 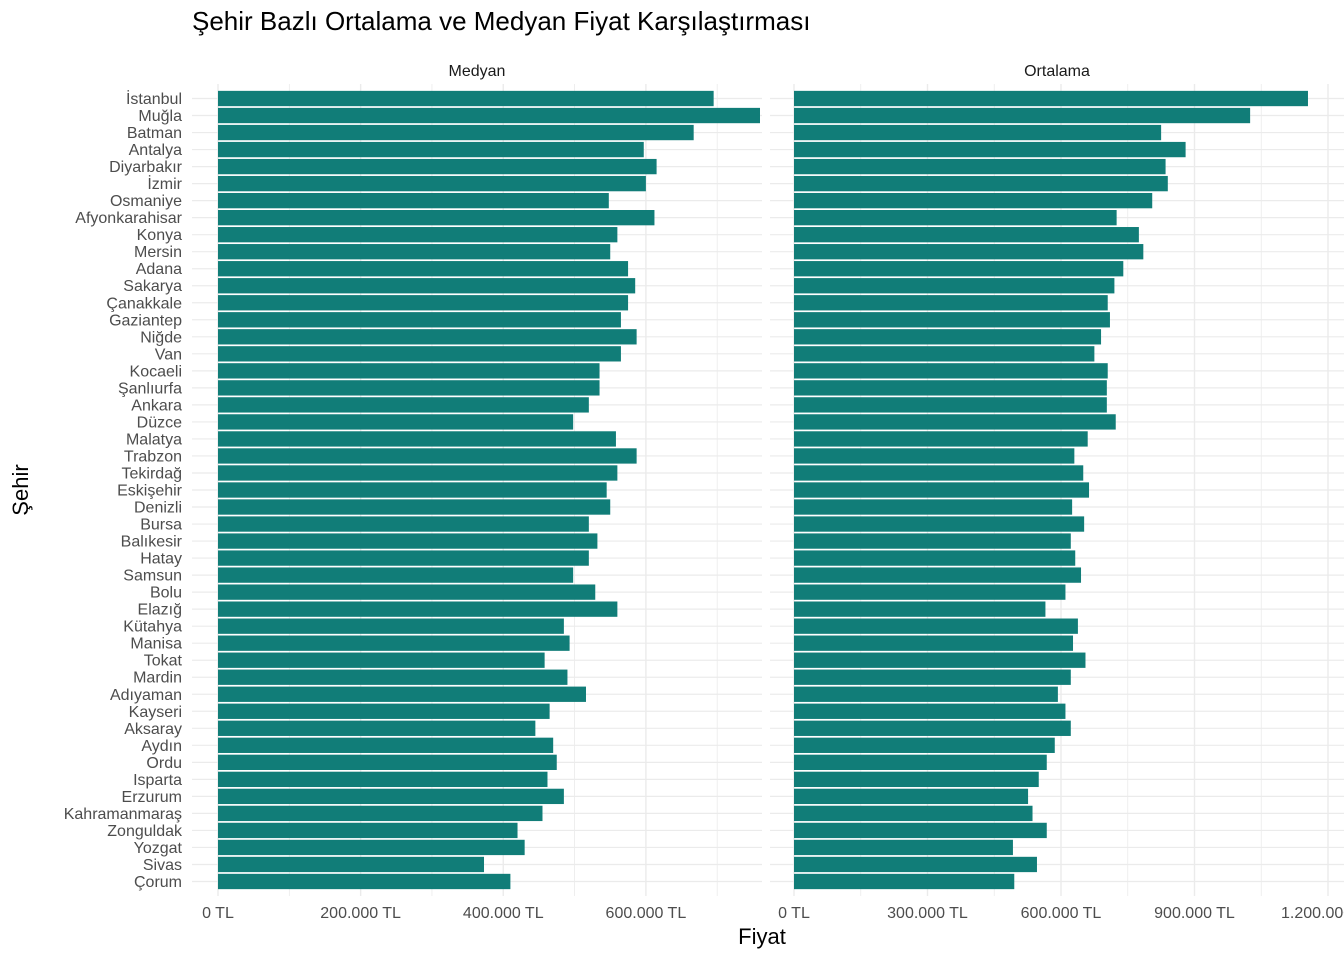 What do you see at coordinates (1194, 913) in the screenshot?
I see `x-tick-label: 900.000 TL` at bounding box center [1194, 913].